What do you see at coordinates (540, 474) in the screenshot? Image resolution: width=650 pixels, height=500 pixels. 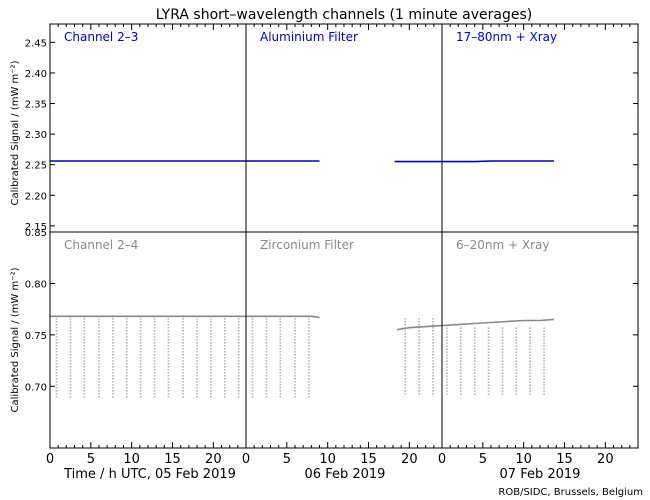 I see `x-axis-label-day3: 07 Feb 2019` at bounding box center [540, 474].